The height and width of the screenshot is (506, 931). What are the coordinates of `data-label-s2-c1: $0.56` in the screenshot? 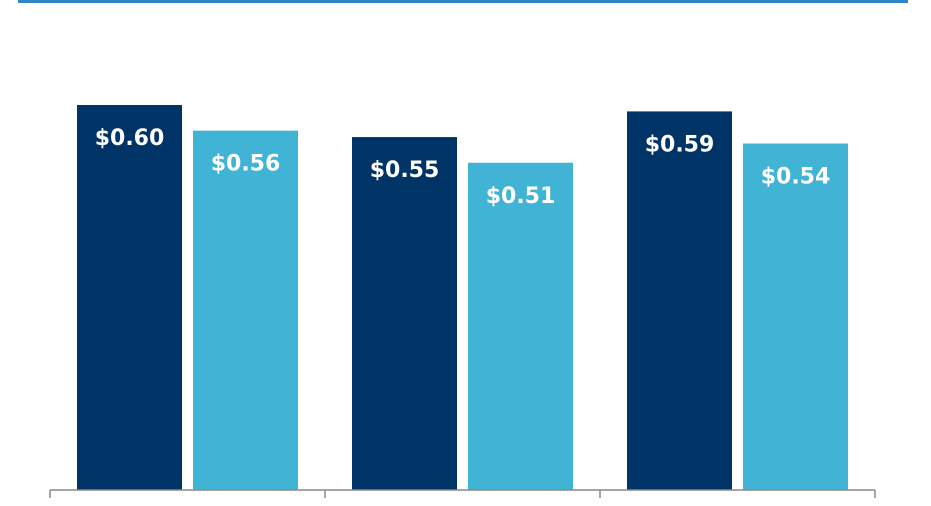 It's located at (246, 164).